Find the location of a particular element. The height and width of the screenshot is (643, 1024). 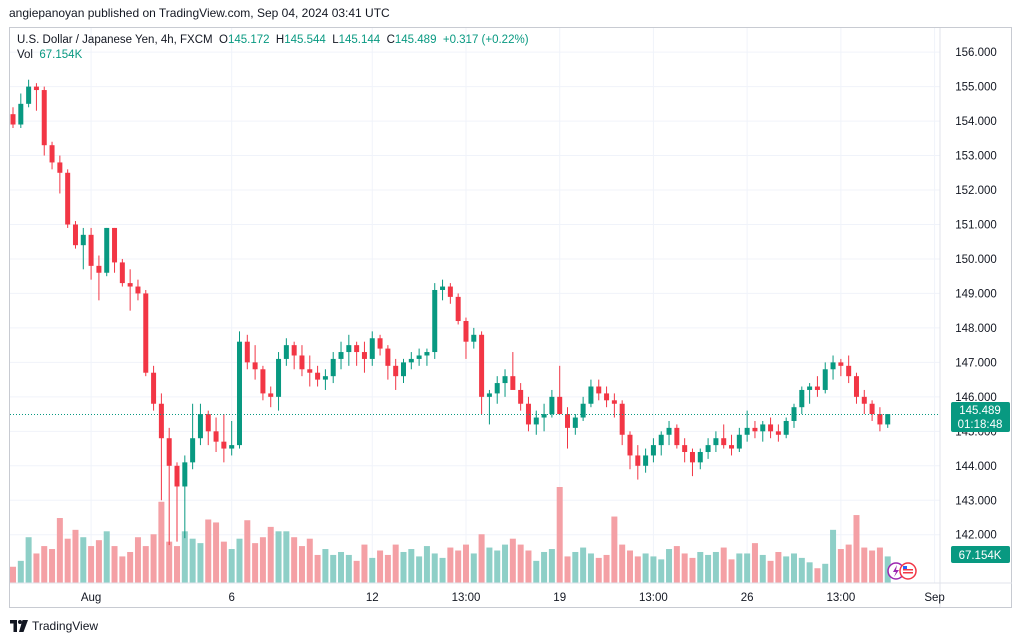

tradingview-logo: TradingView is located at coordinates (54, 626).